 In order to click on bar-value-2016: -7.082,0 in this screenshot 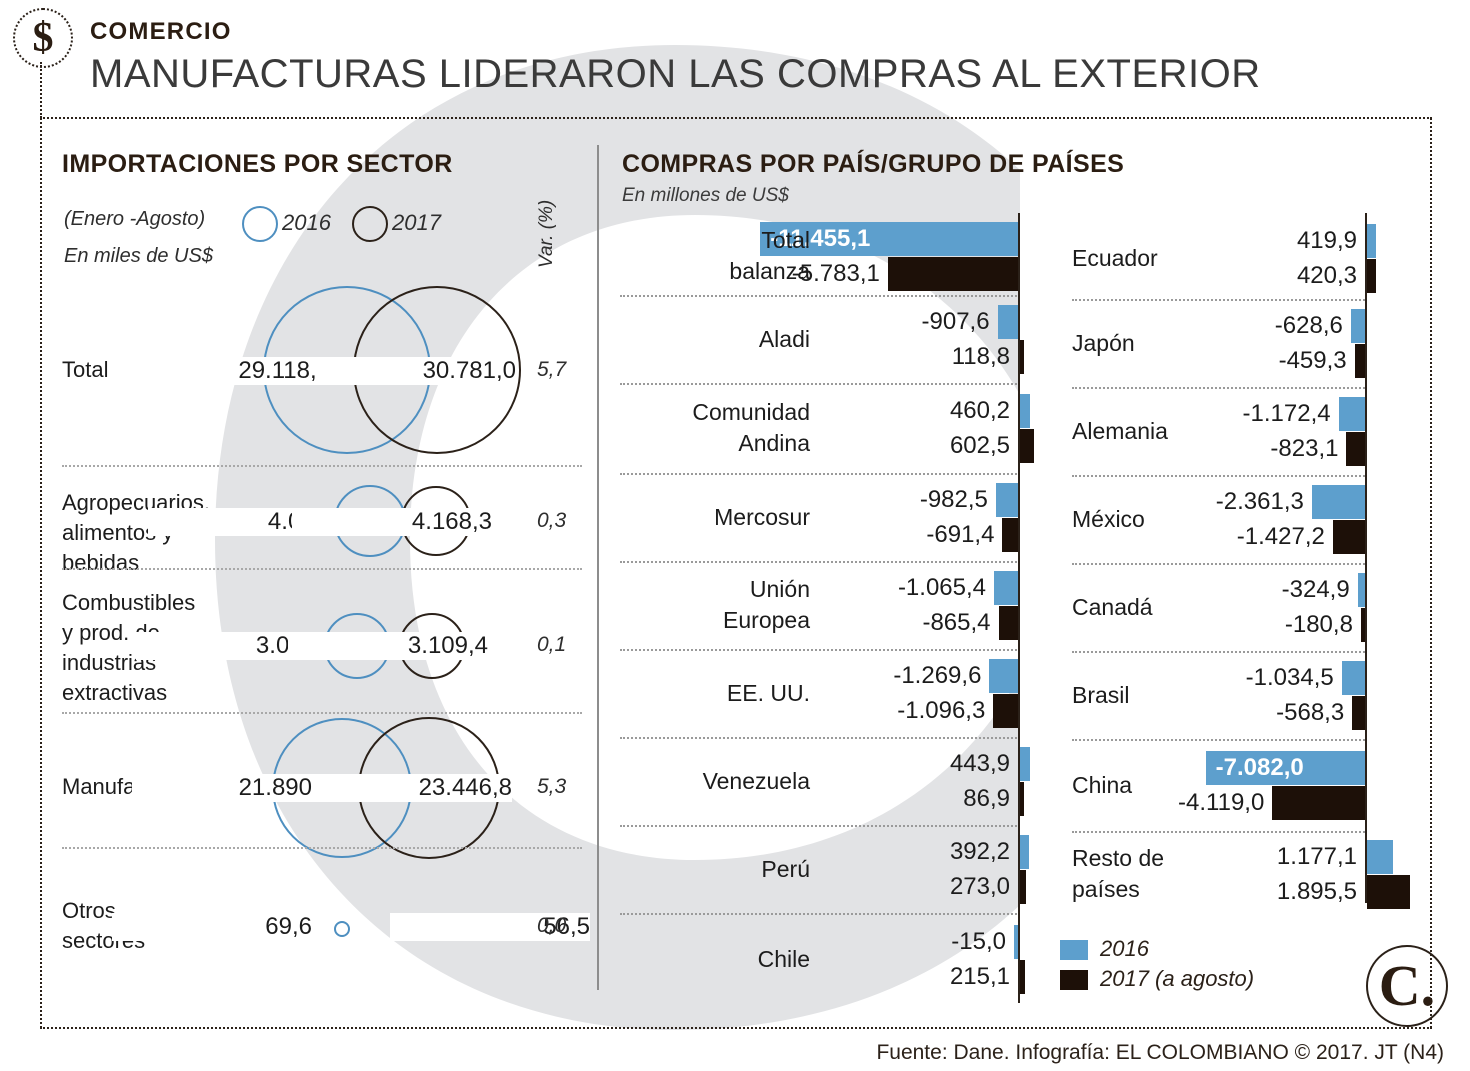, I will do `click(1259, 767)`.